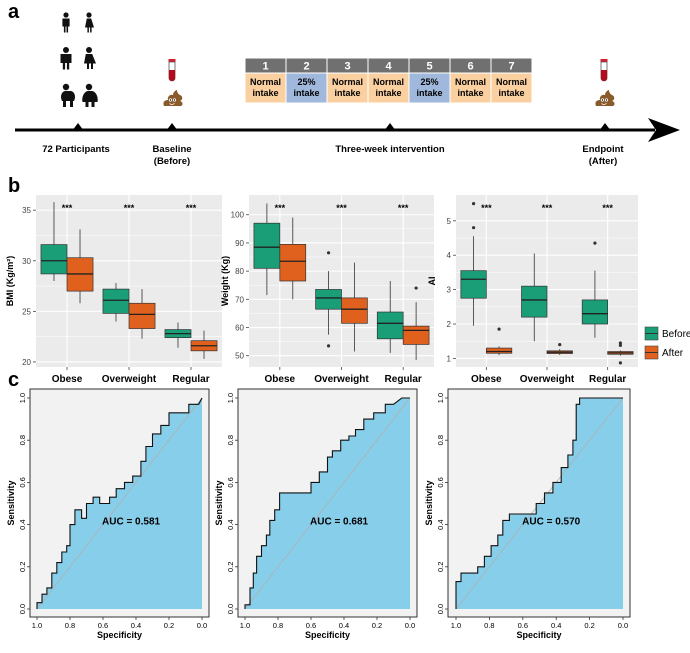  I want to click on y-tick-label: 1.0, so click(22, 398).